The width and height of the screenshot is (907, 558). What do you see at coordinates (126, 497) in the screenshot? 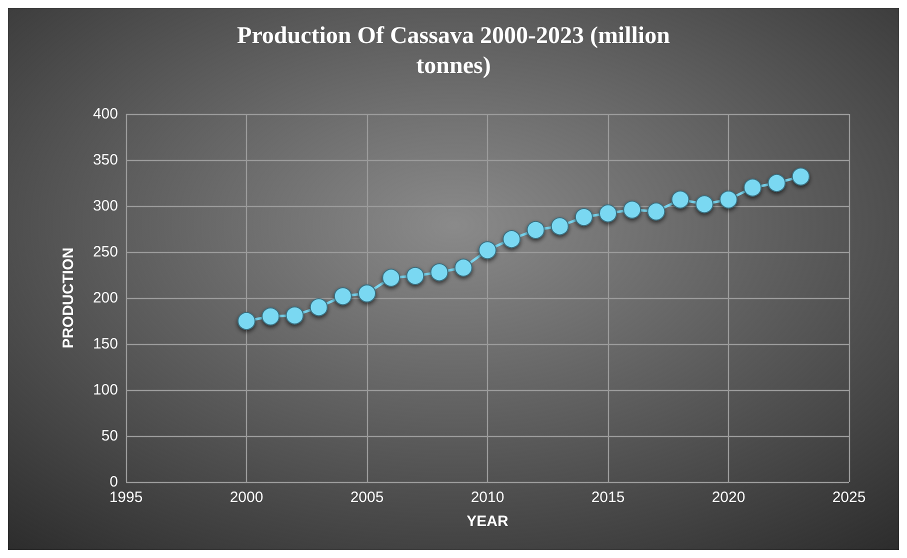
I see `x-tick-label: 1995` at bounding box center [126, 497].